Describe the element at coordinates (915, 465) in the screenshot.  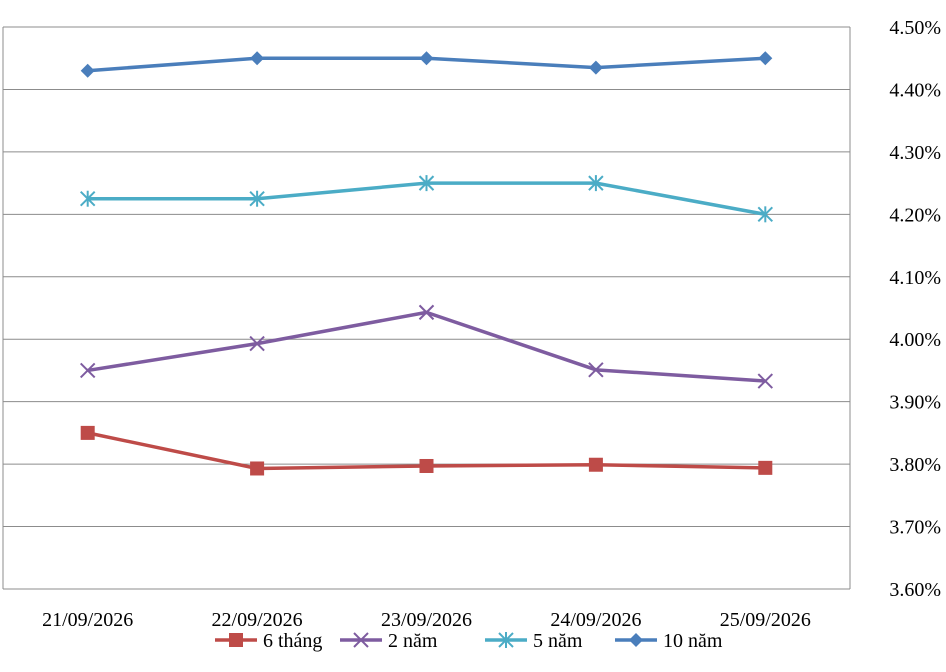
I see `y-tick-label: 3.80%` at that location.